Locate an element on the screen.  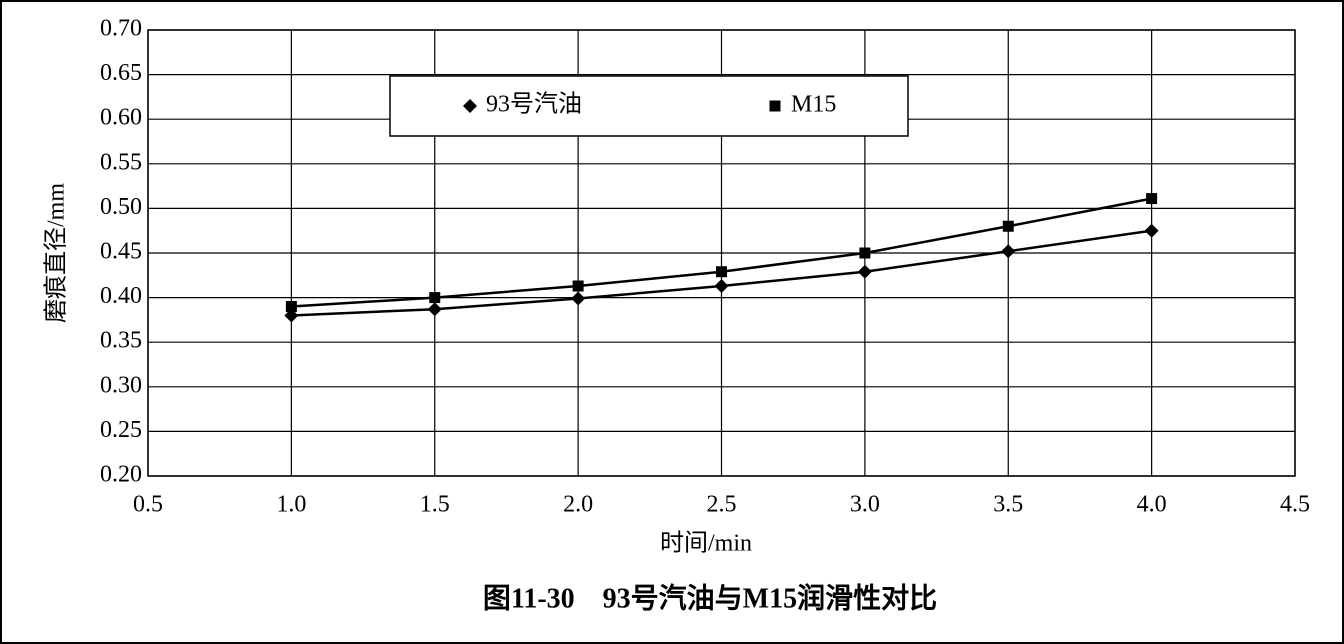
y-tick-label: 0.55 is located at coordinates (121, 162).